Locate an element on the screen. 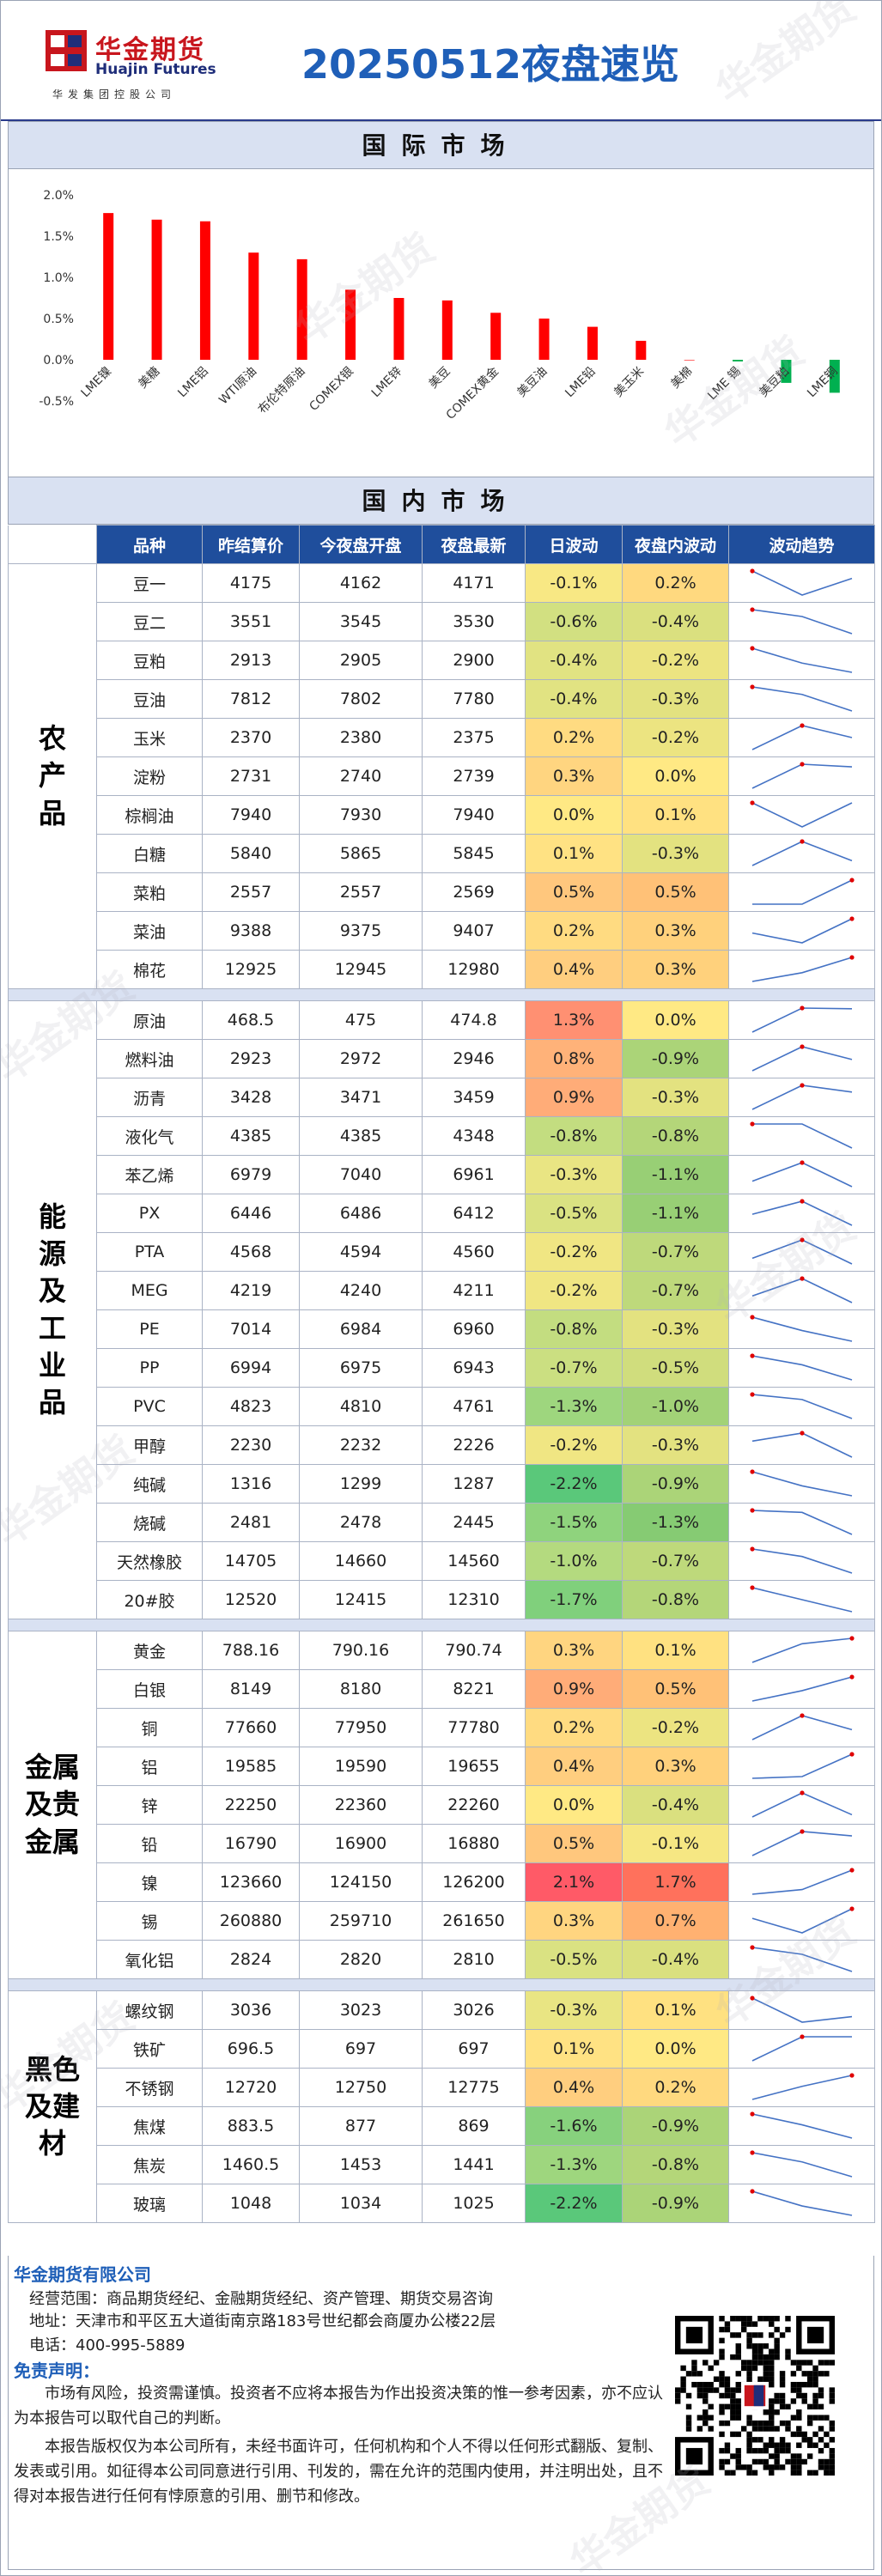 This screenshot has height=2576, width=882. x-category-label: LME 锡 is located at coordinates (724, 385).